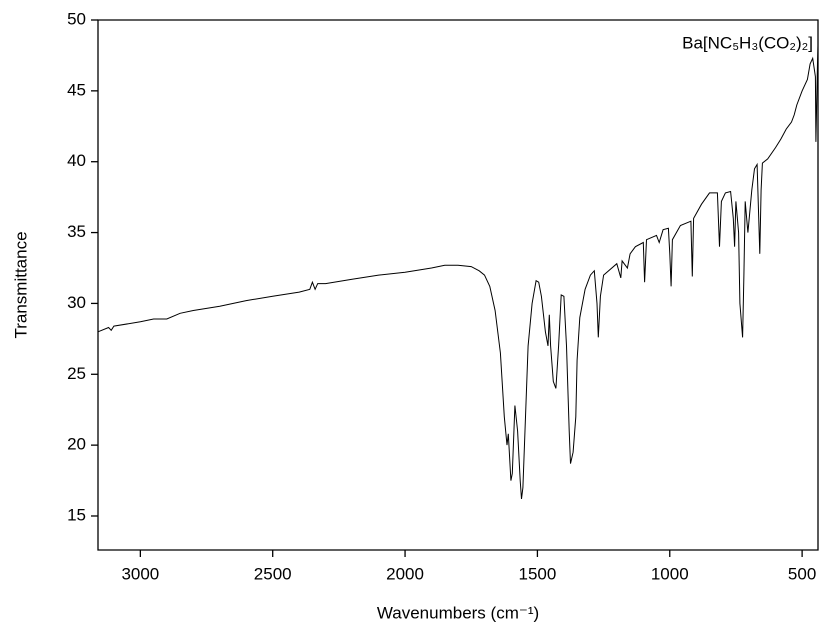 The height and width of the screenshot is (641, 819). I want to click on y-tick-label: 30, so click(76, 302).